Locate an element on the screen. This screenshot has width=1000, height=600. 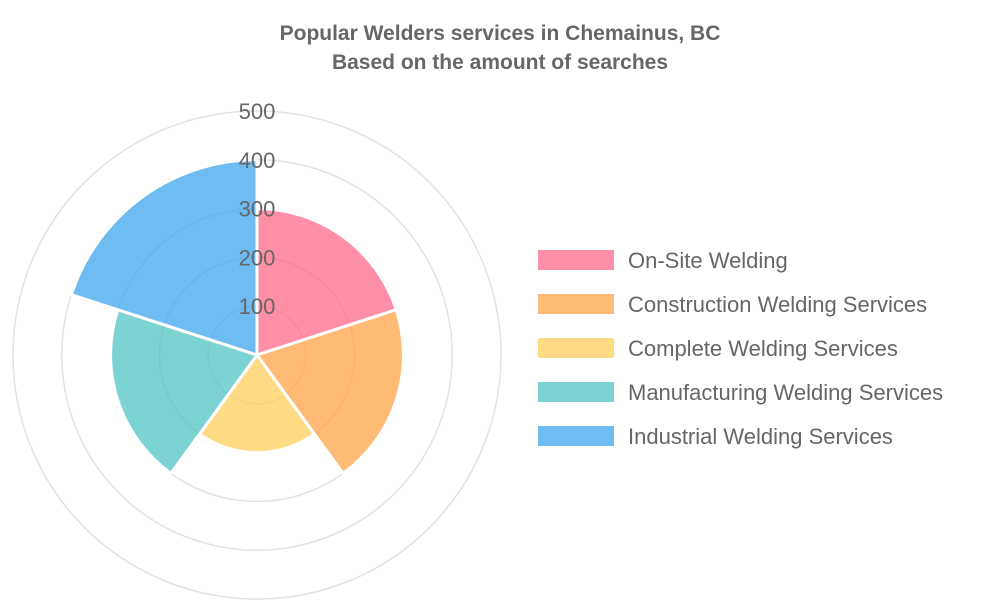
tick-label-100: 100 is located at coordinates (257, 306).